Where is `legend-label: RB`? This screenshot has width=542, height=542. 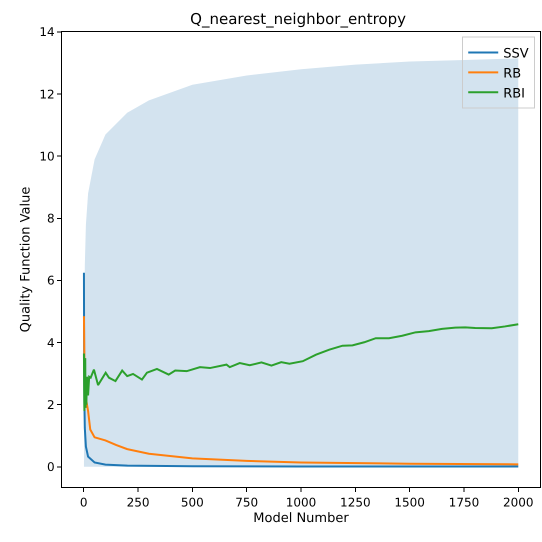 legend-label: RB is located at coordinates (512, 74).